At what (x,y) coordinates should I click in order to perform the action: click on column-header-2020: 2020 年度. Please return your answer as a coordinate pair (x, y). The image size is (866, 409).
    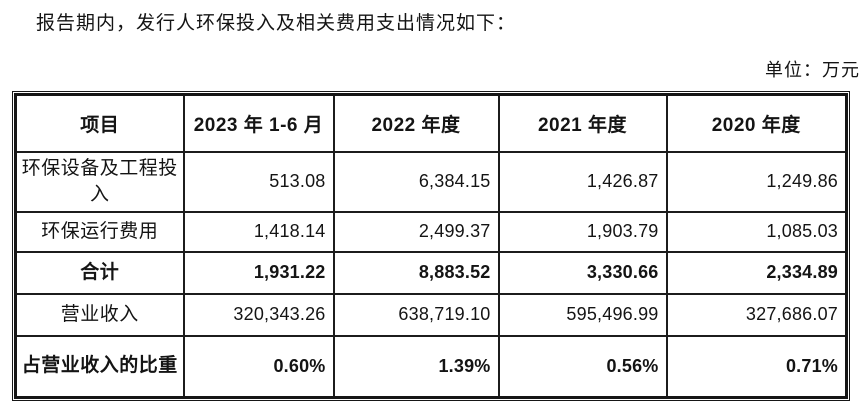
    Looking at the image, I should click on (756, 123).